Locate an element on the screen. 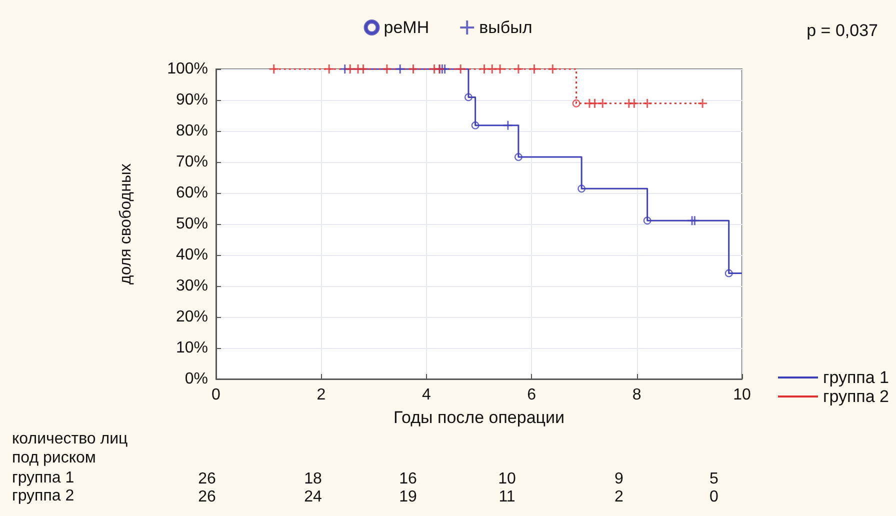  text: 9 is located at coordinates (619, 479).